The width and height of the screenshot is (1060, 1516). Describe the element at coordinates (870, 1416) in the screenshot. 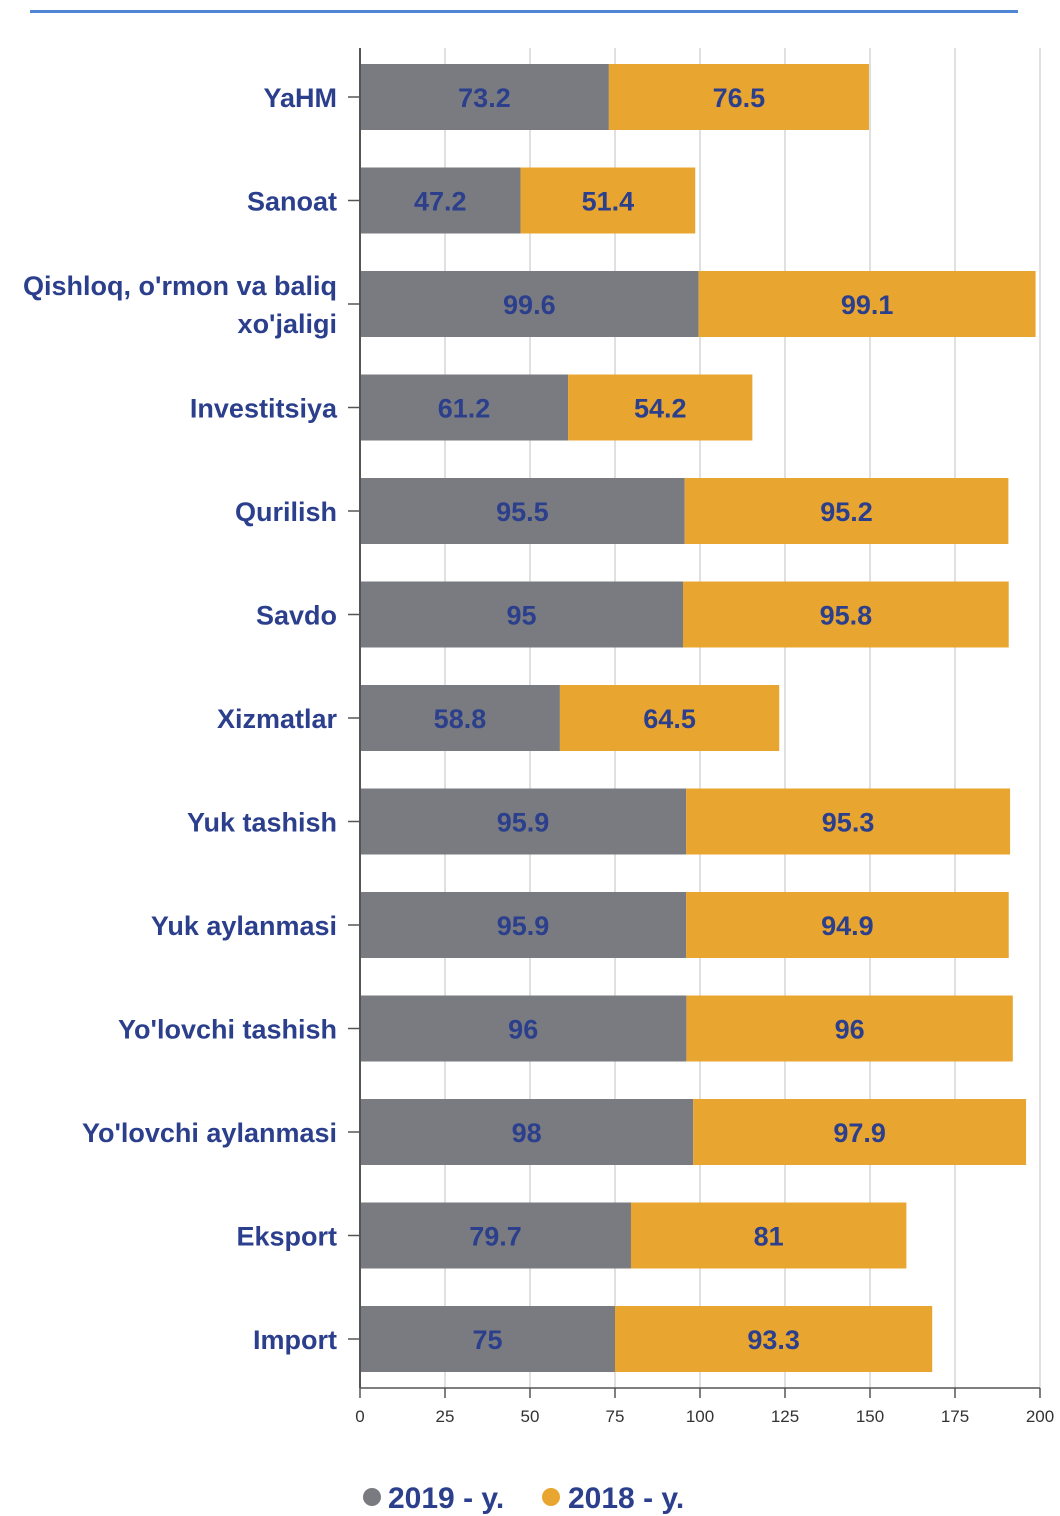

I see `x-tick-label: 150` at that location.